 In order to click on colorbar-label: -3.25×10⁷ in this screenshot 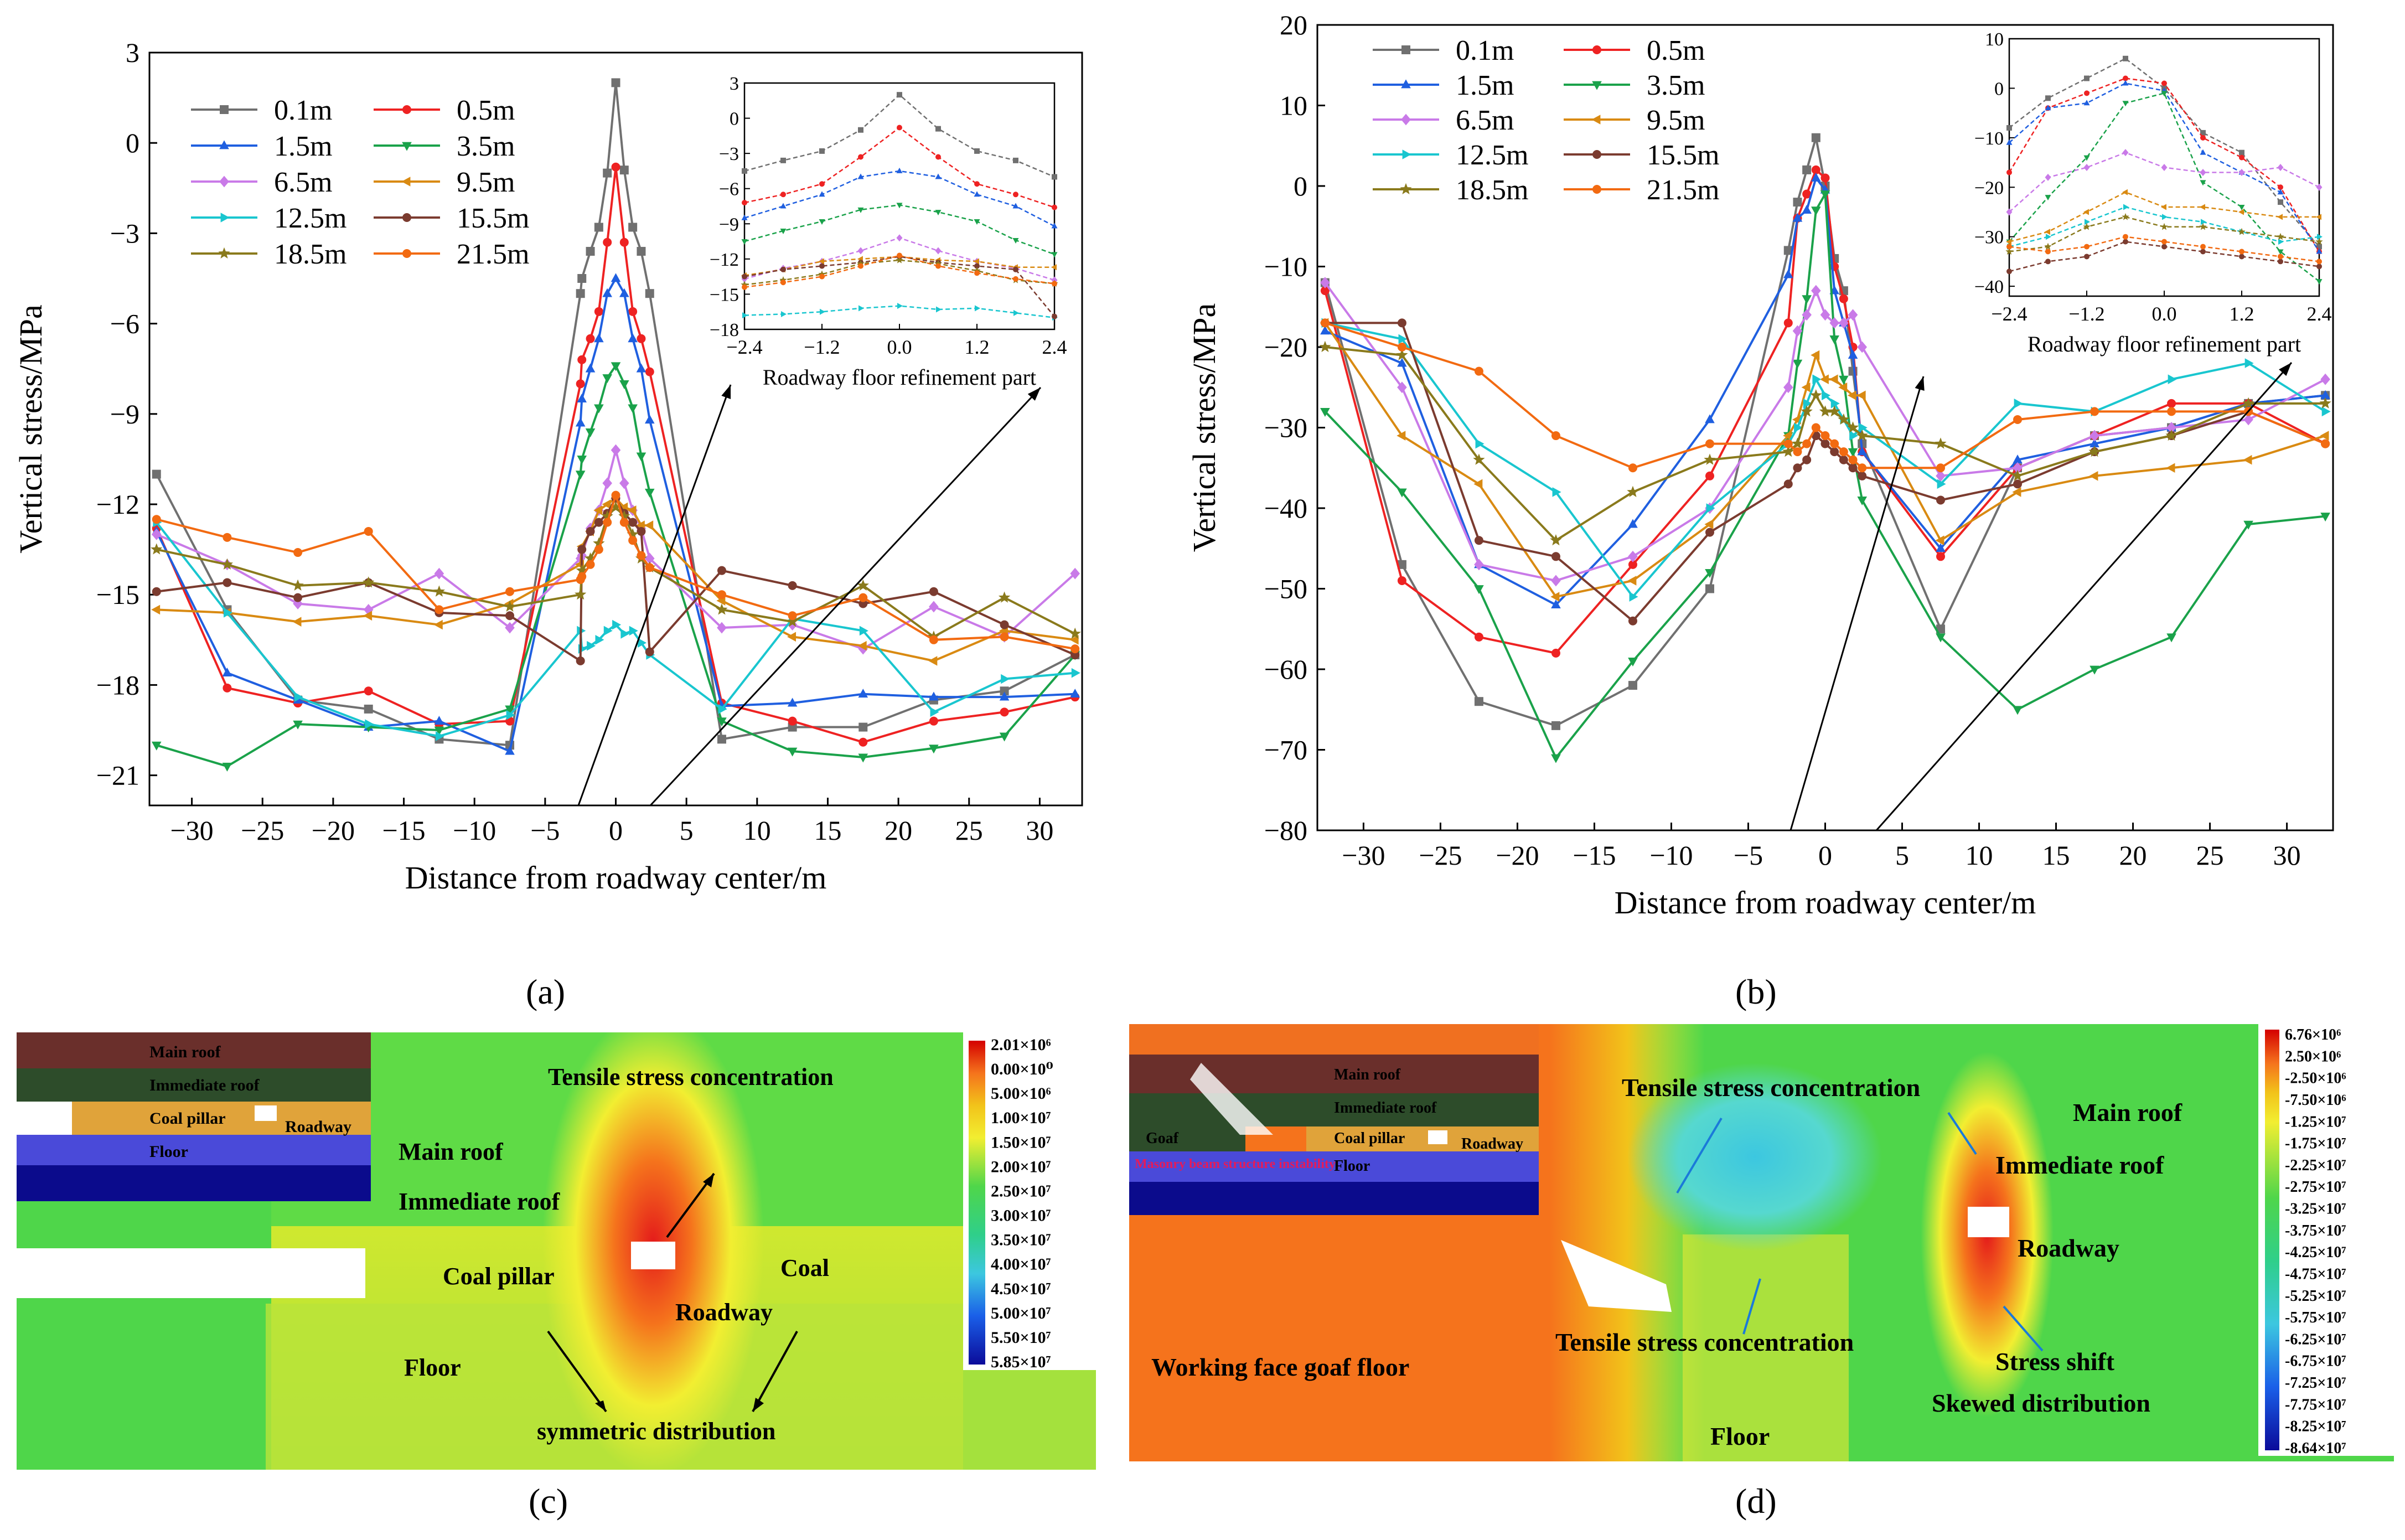, I will do `click(2315, 1209)`.